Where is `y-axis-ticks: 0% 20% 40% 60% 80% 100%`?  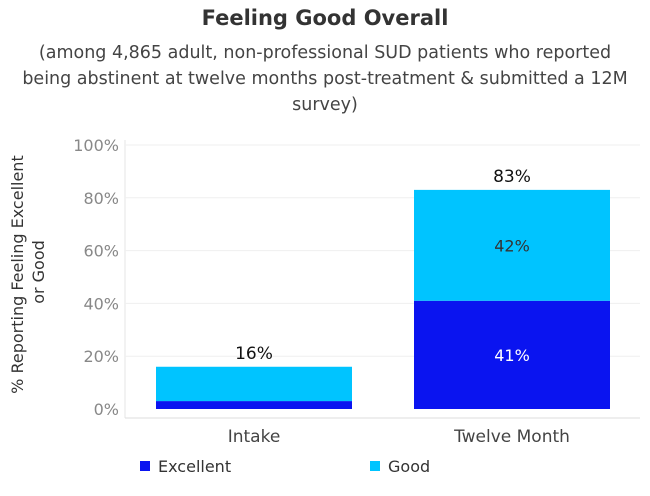 y-axis-ticks: 0% 20% 40% 60% 80% 100% is located at coordinates (96, 277).